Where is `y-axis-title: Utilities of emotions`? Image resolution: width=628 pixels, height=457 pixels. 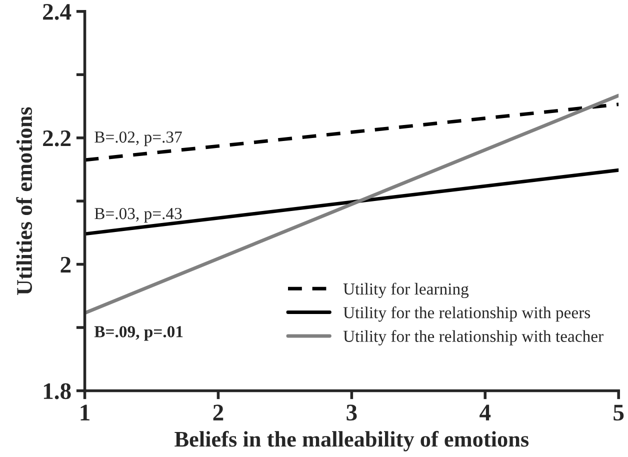
y-axis-title: Utilities of emotions is located at coordinates (24, 201).